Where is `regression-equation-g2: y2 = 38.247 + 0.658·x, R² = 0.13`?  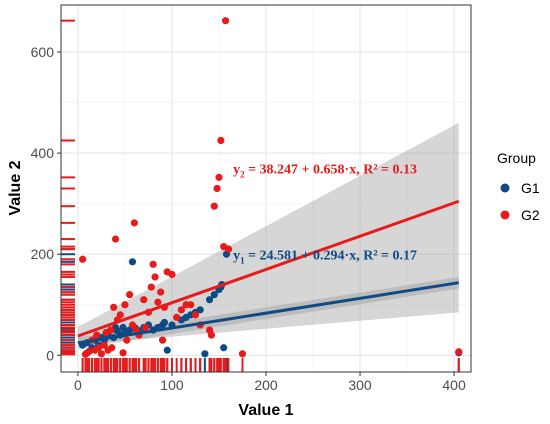
regression-equation-g2: y2 = 38.247 + 0.658·x, R² = 0.13 is located at coordinates (325, 170).